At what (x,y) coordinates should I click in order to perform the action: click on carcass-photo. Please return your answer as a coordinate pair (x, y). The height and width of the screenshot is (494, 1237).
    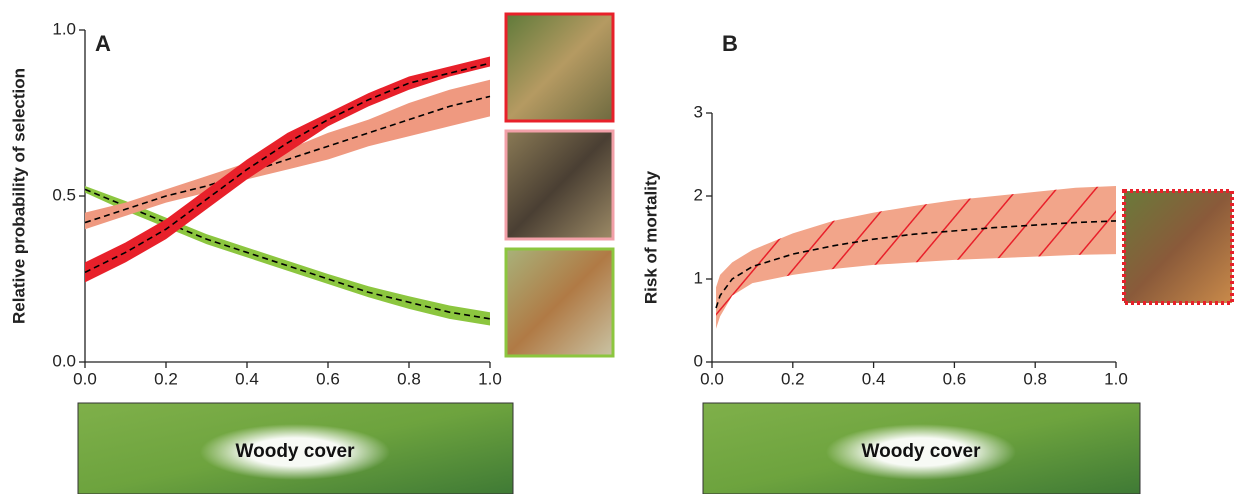
    Looking at the image, I should click on (1178, 247).